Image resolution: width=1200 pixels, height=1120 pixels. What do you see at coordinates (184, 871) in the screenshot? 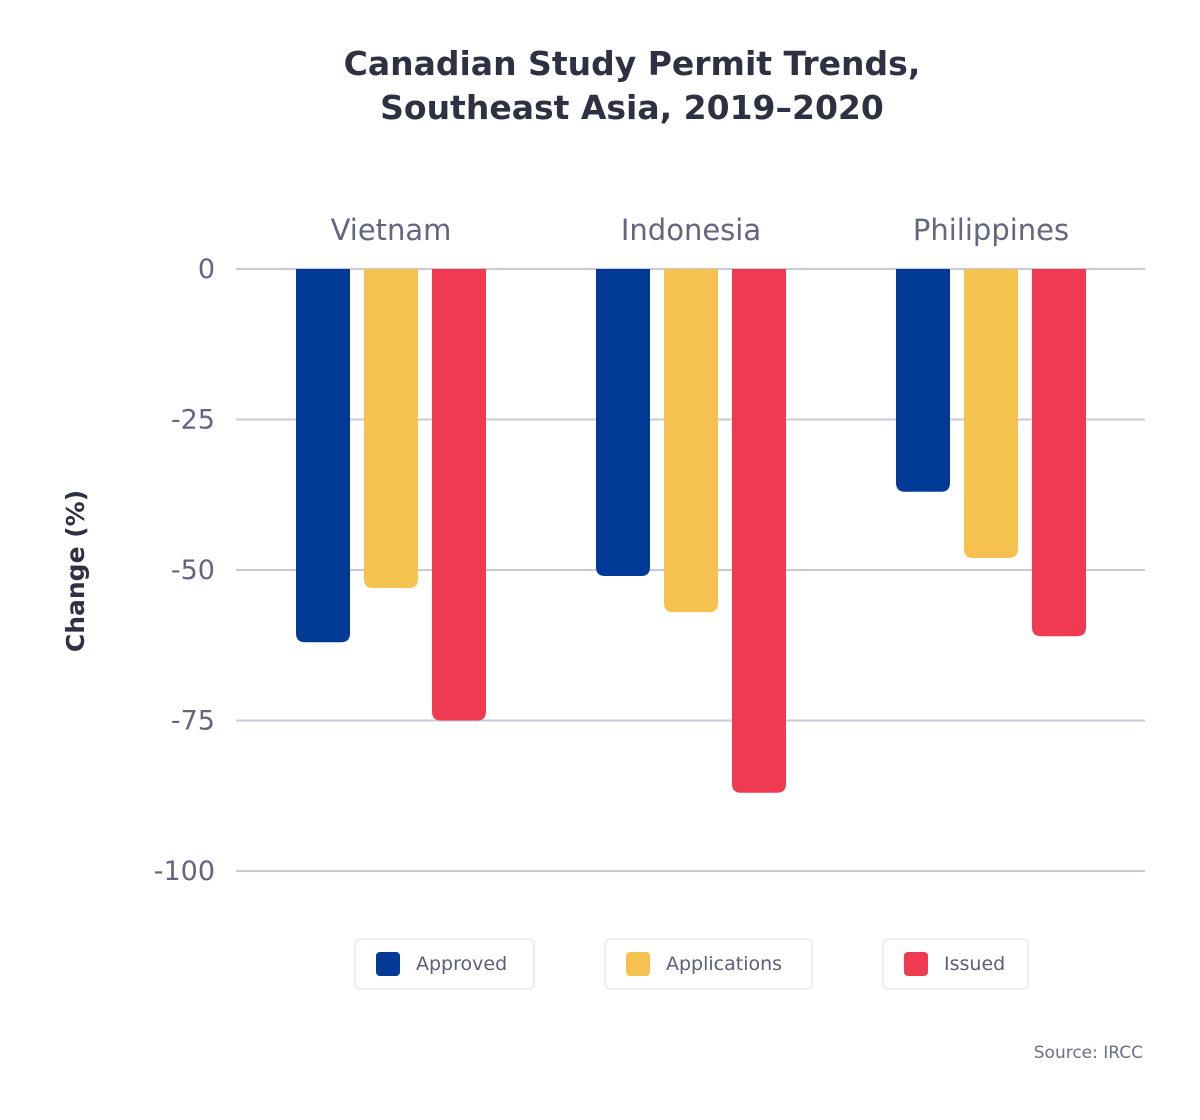
I see `y-tick-label: -100` at bounding box center [184, 871].